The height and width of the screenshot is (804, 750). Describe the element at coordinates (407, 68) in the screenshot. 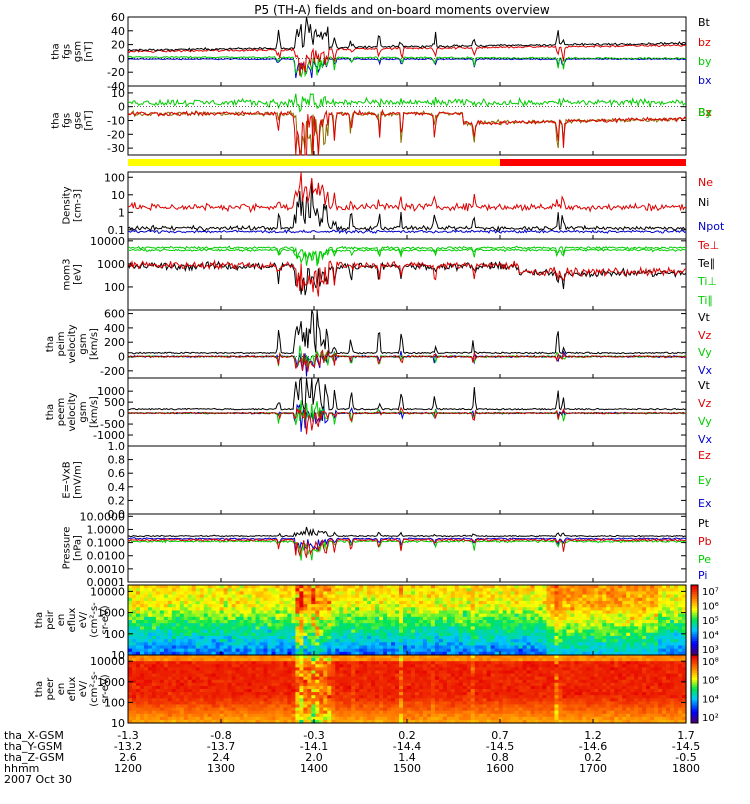

I see `series-line-bx` at that location.